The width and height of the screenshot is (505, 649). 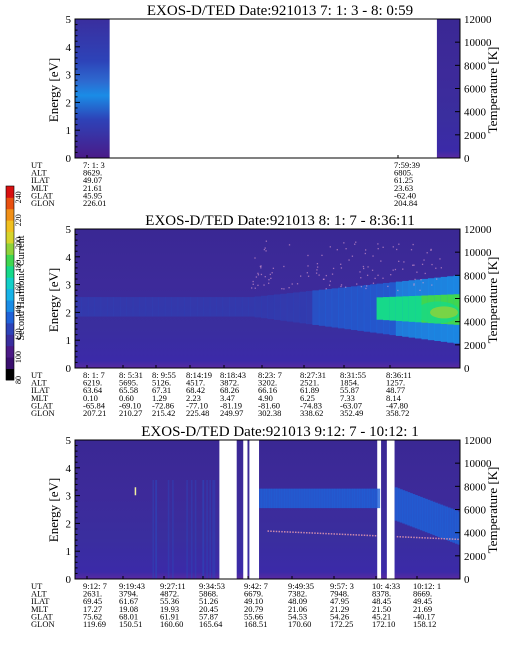 What do you see at coordinates (173, 586) in the screenshot?
I see `ephemeris-value: 9:27:11` at bounding box center [173, 586].